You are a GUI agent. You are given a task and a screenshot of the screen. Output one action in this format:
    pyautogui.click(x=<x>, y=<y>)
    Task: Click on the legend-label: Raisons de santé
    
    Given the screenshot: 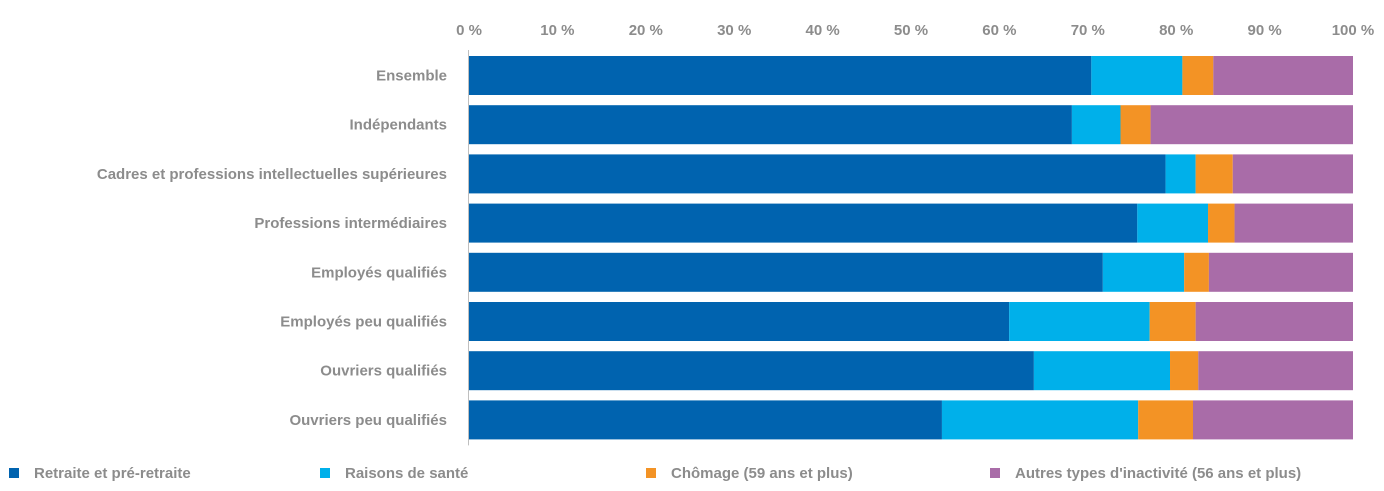 What is the action you would take?
    pyautogui.click(x=406, y=473)
    